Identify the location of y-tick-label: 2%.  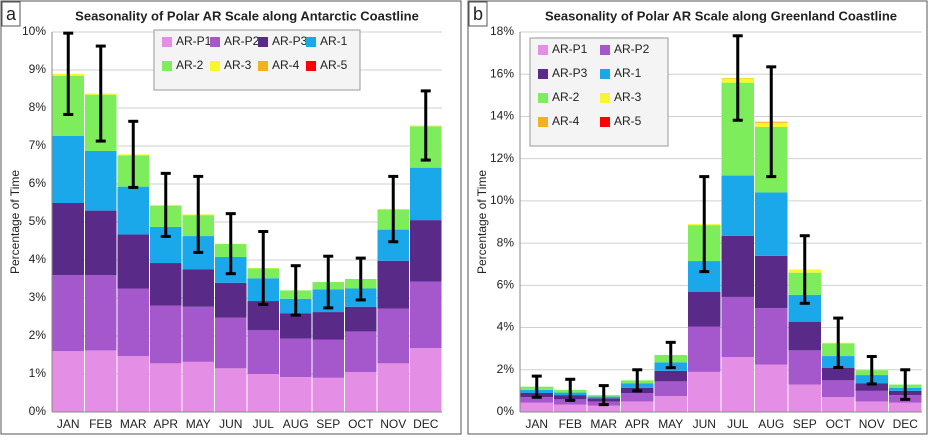
(38, 335).